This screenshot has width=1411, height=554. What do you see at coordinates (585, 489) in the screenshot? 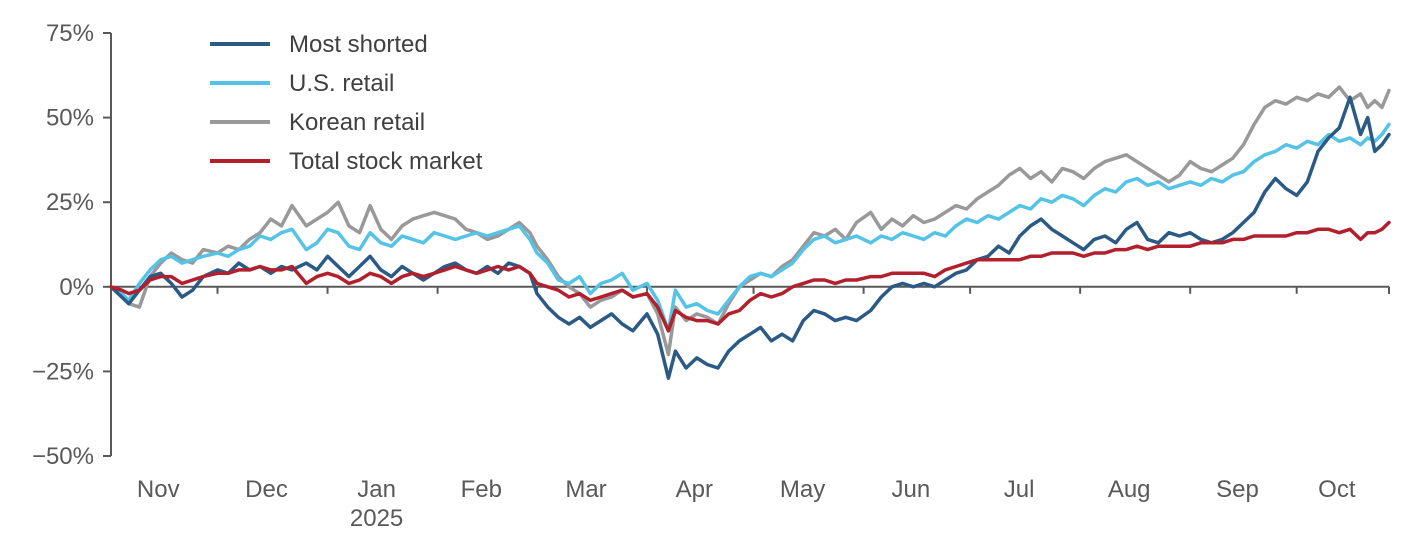
I see `x-tick-label: Mar` at bounding box center [585, 489].